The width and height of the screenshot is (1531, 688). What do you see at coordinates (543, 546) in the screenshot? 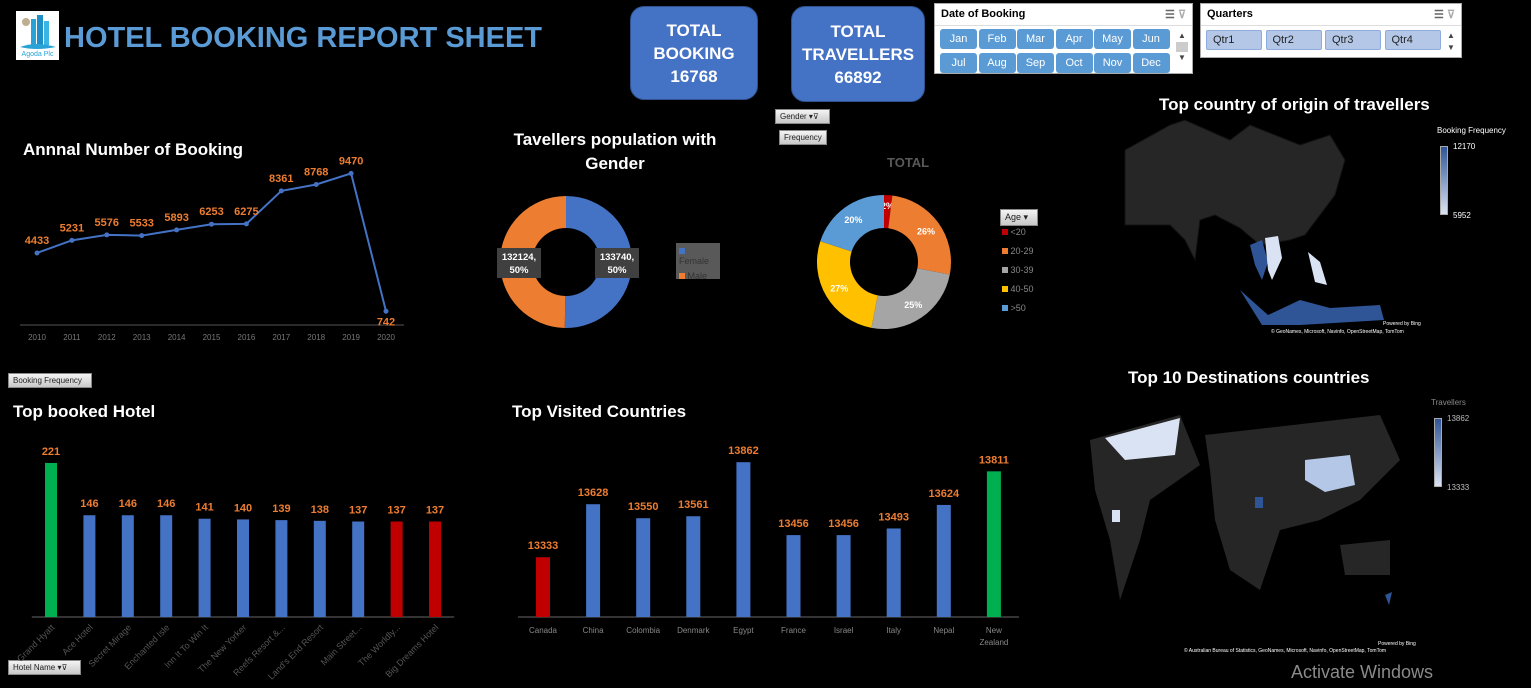
I see `data-label: 13333` at bounding box center [543, 546].